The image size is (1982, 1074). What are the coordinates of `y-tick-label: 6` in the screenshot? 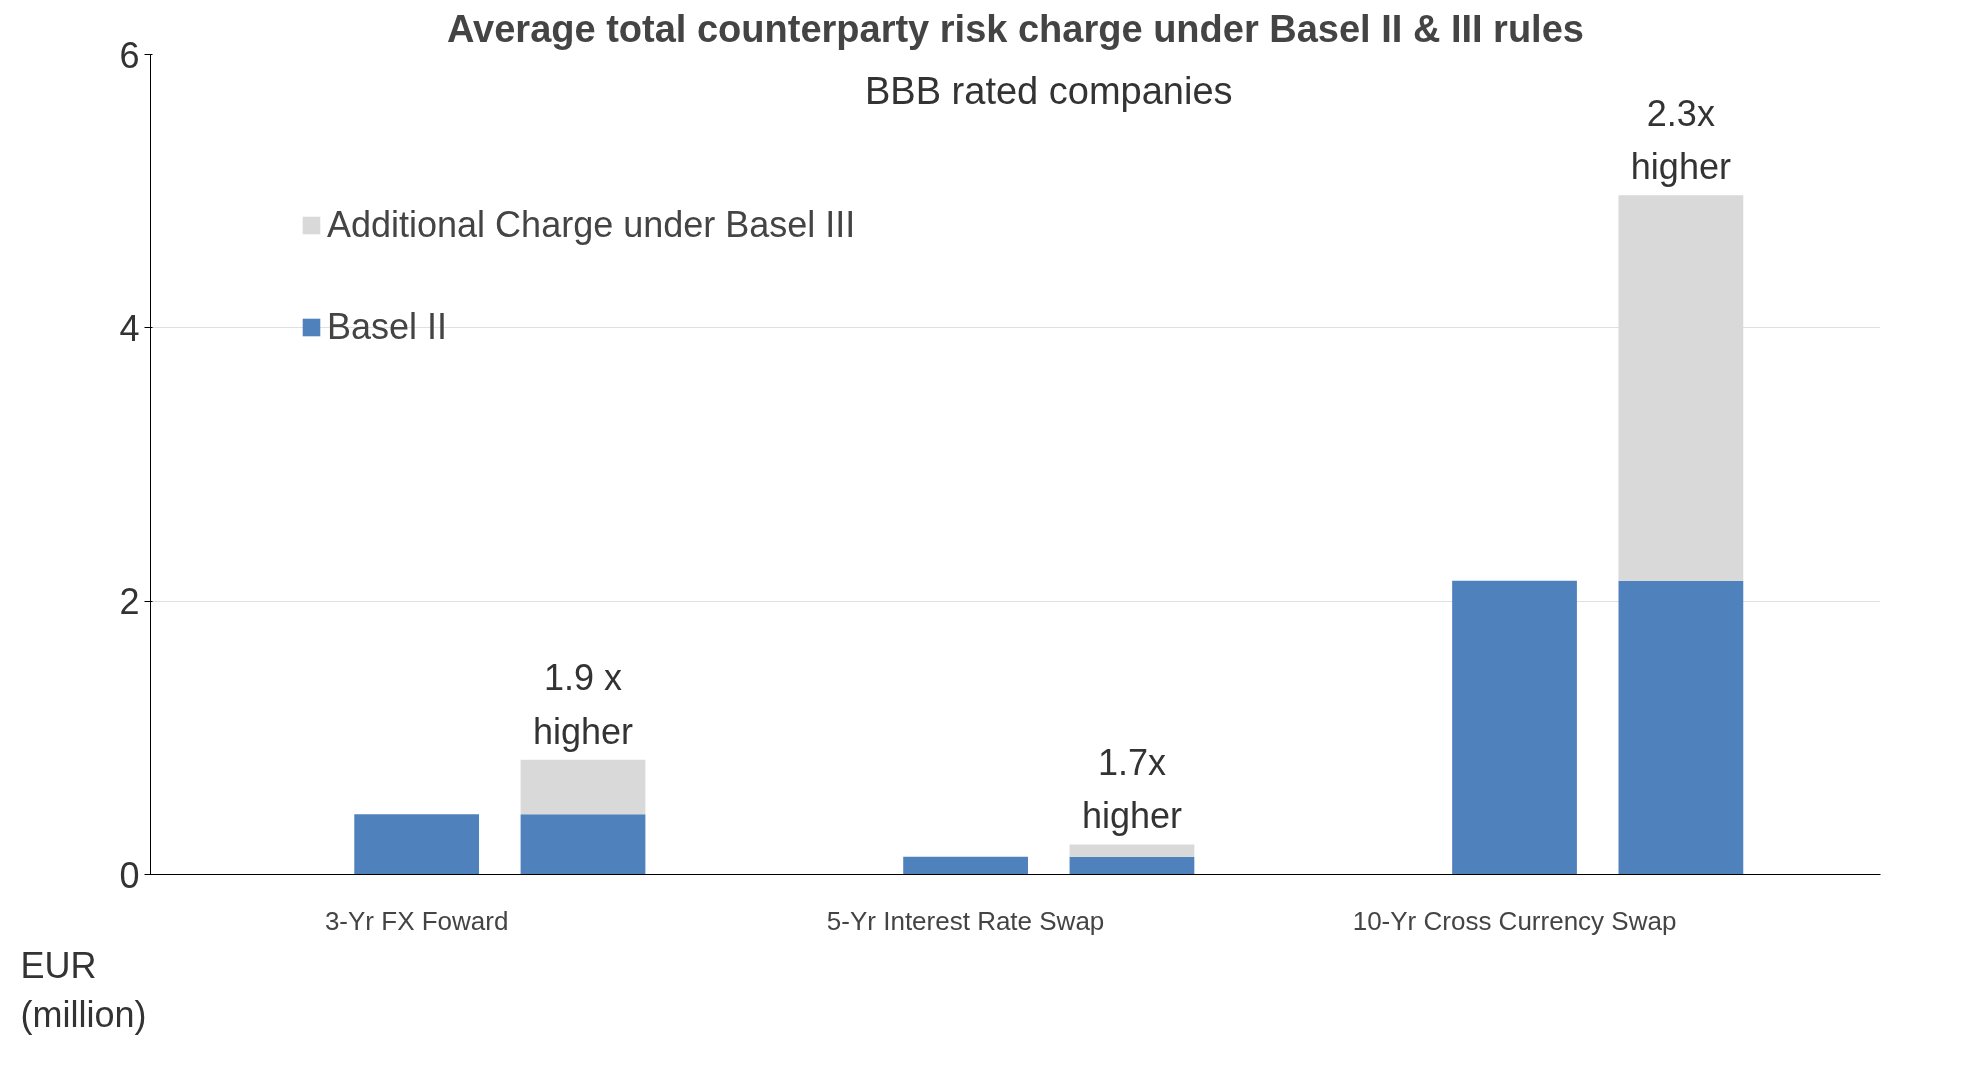 It's located at (129, 55).